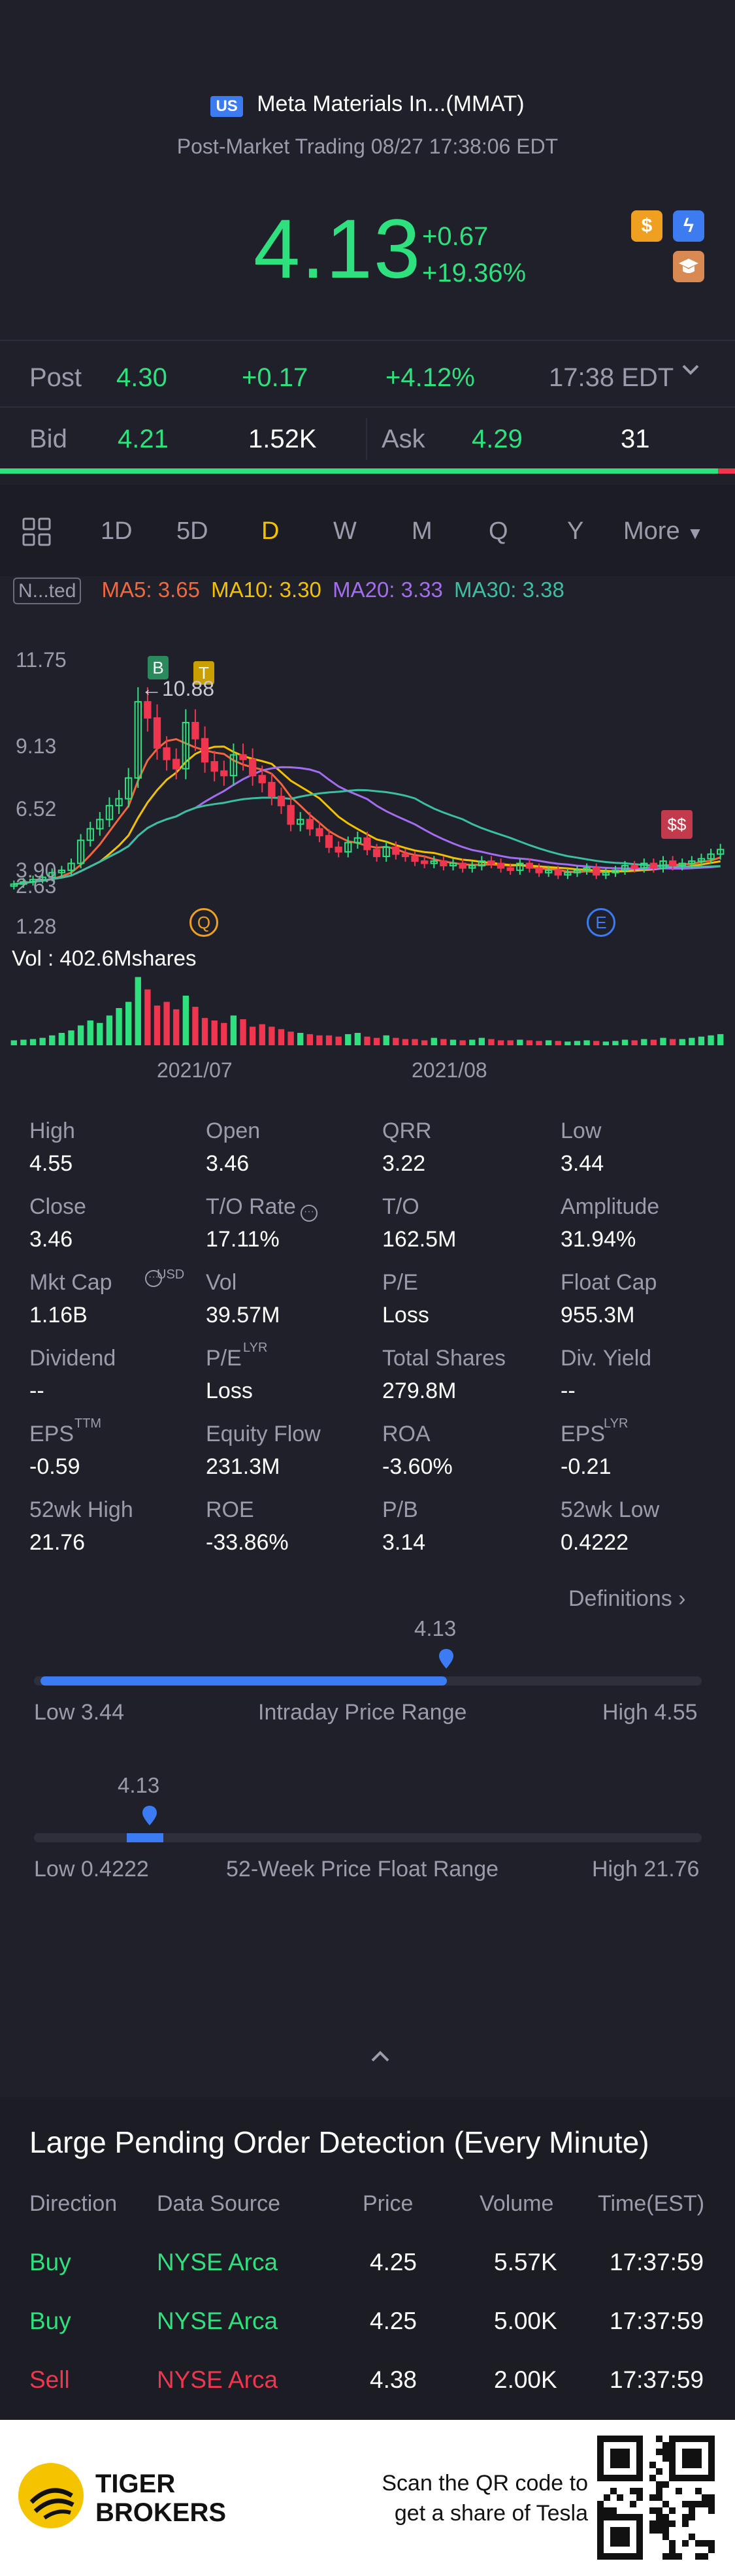  I want to click on dividend-marker: $$, so click(677, 824).